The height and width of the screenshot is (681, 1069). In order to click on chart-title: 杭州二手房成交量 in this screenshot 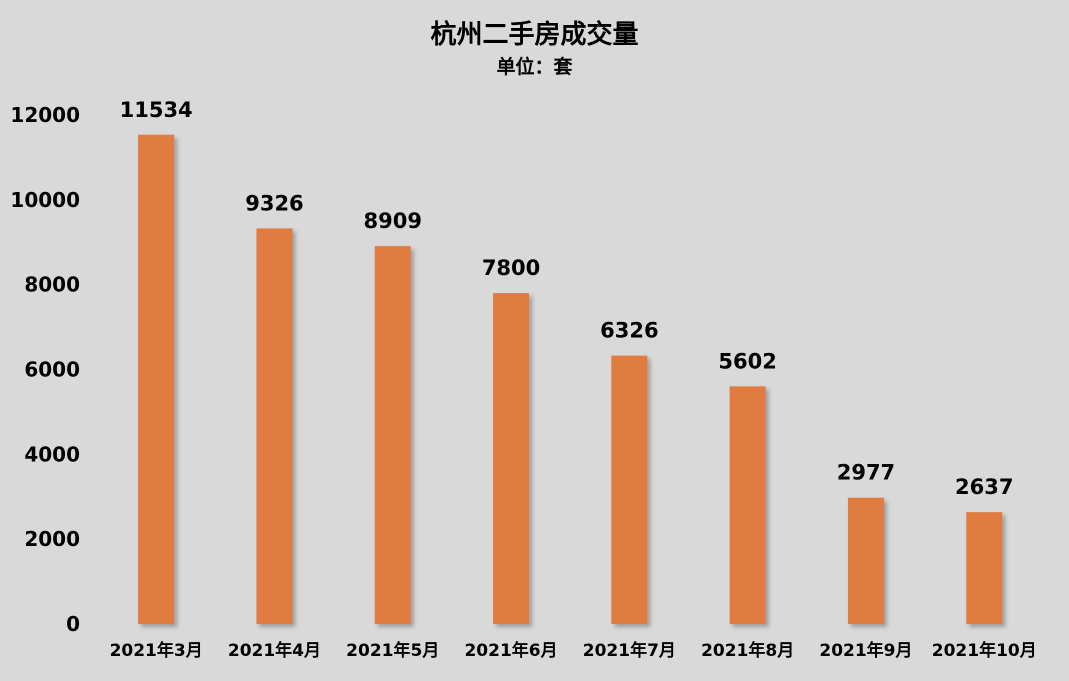, I will do `click(534, 35)`.